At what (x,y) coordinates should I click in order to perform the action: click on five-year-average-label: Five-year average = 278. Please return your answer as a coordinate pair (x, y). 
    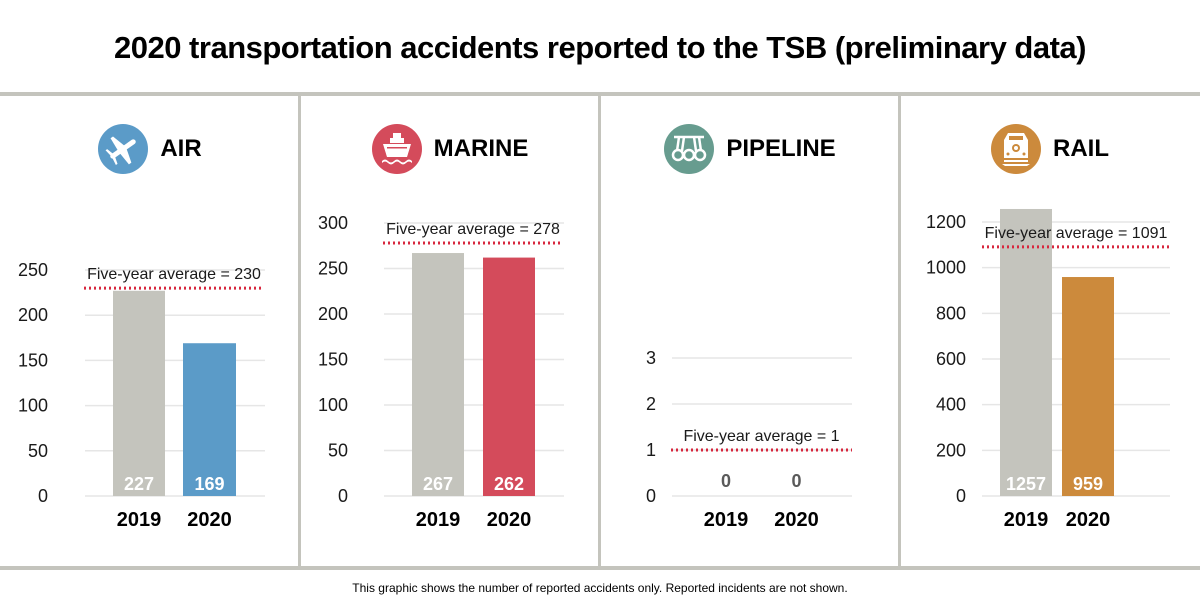
    Looking at the image, I should click on (473, 229).